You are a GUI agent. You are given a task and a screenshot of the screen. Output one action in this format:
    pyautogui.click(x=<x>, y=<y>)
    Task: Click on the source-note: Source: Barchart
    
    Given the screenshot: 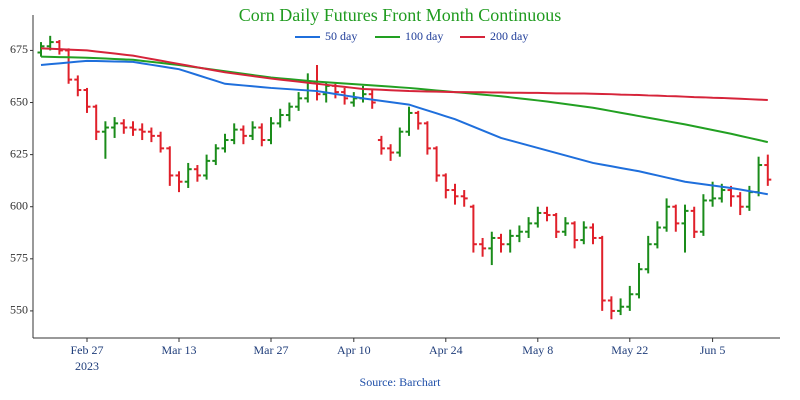 What is the action you would take?
    pyautogui.click(x=401, y=382)
    